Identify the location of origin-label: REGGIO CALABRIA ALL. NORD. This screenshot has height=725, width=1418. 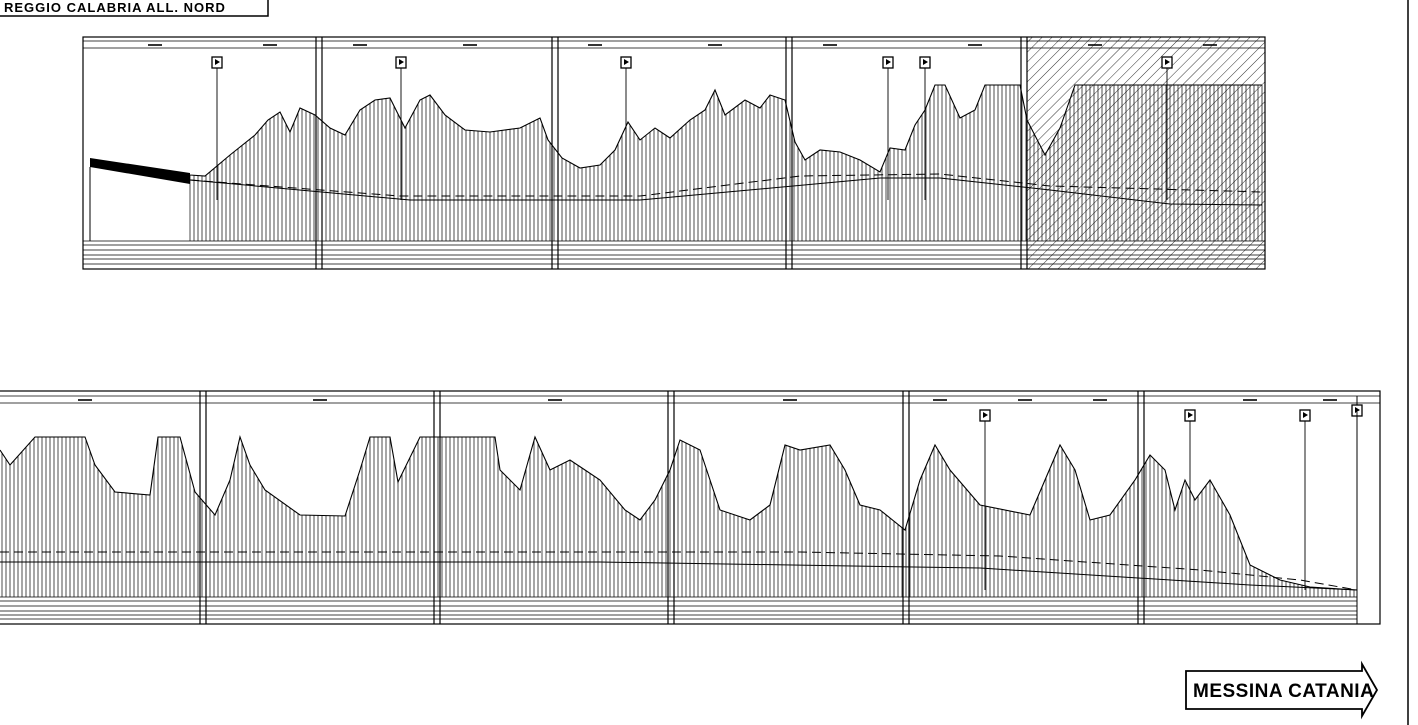
(134, 8).